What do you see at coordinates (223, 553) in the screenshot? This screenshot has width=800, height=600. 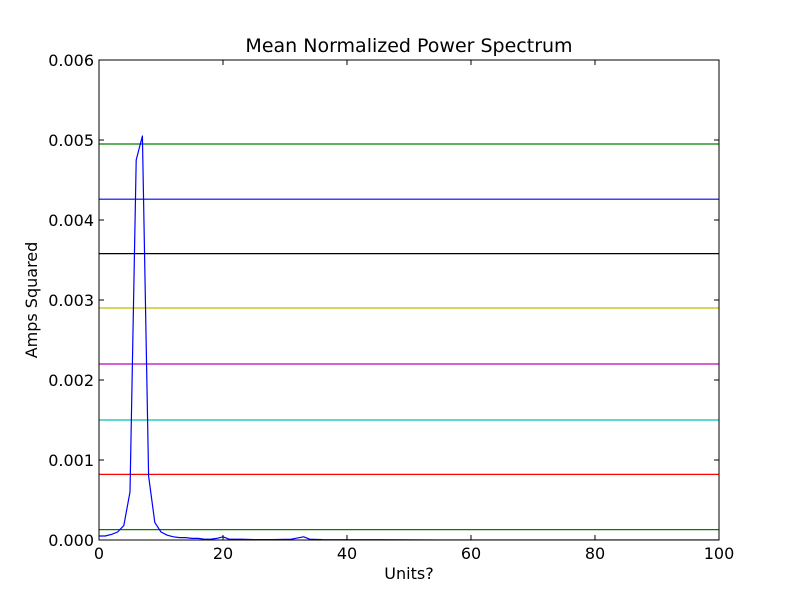 I see `x-tick-label: 20` at bounding box center [223, 553].